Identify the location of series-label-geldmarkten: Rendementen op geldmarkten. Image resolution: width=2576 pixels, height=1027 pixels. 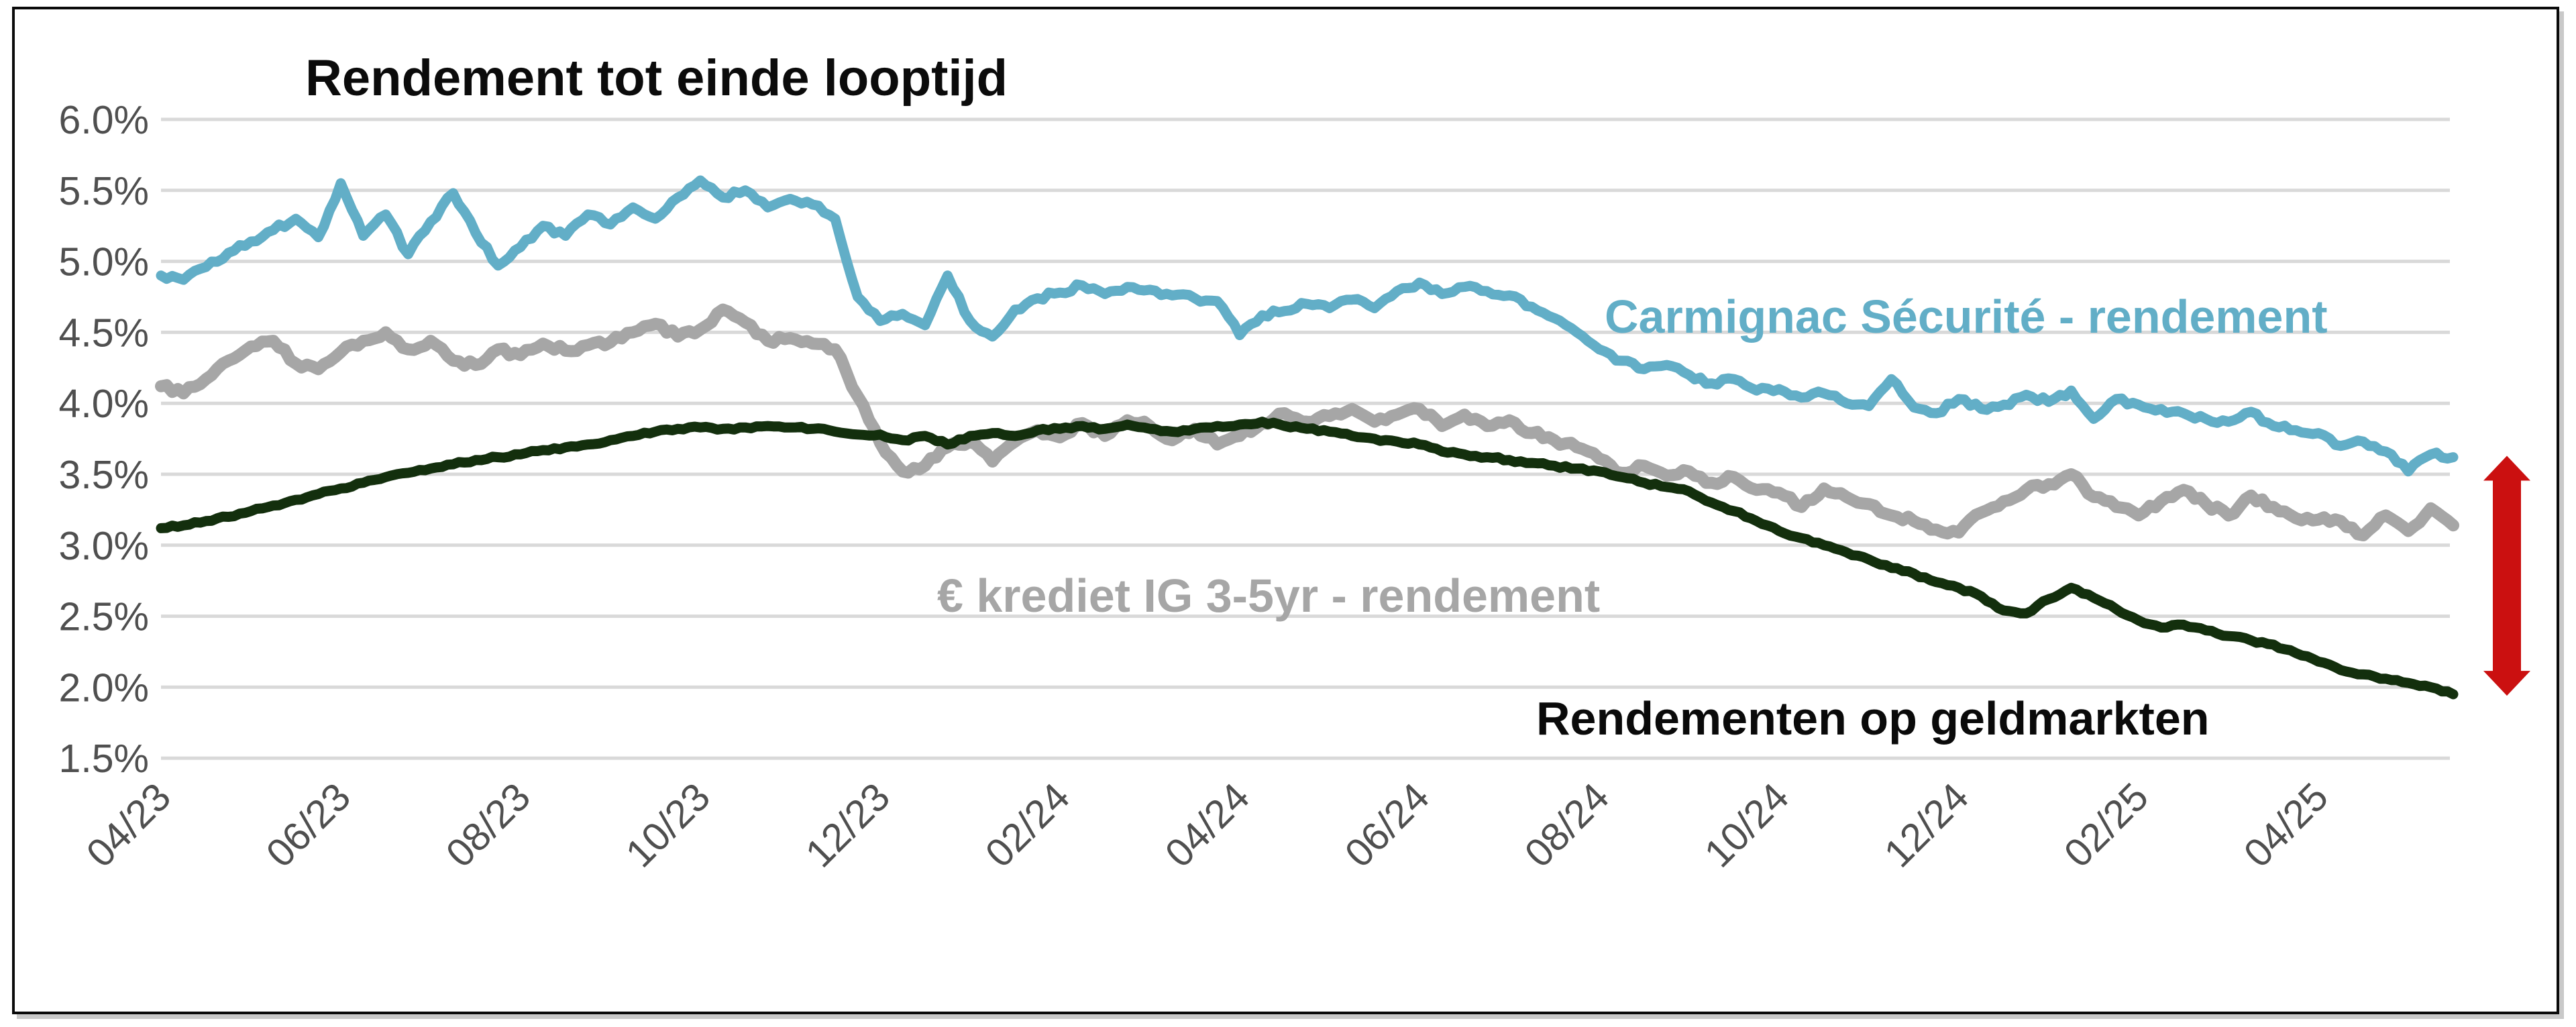
(1873, 719).